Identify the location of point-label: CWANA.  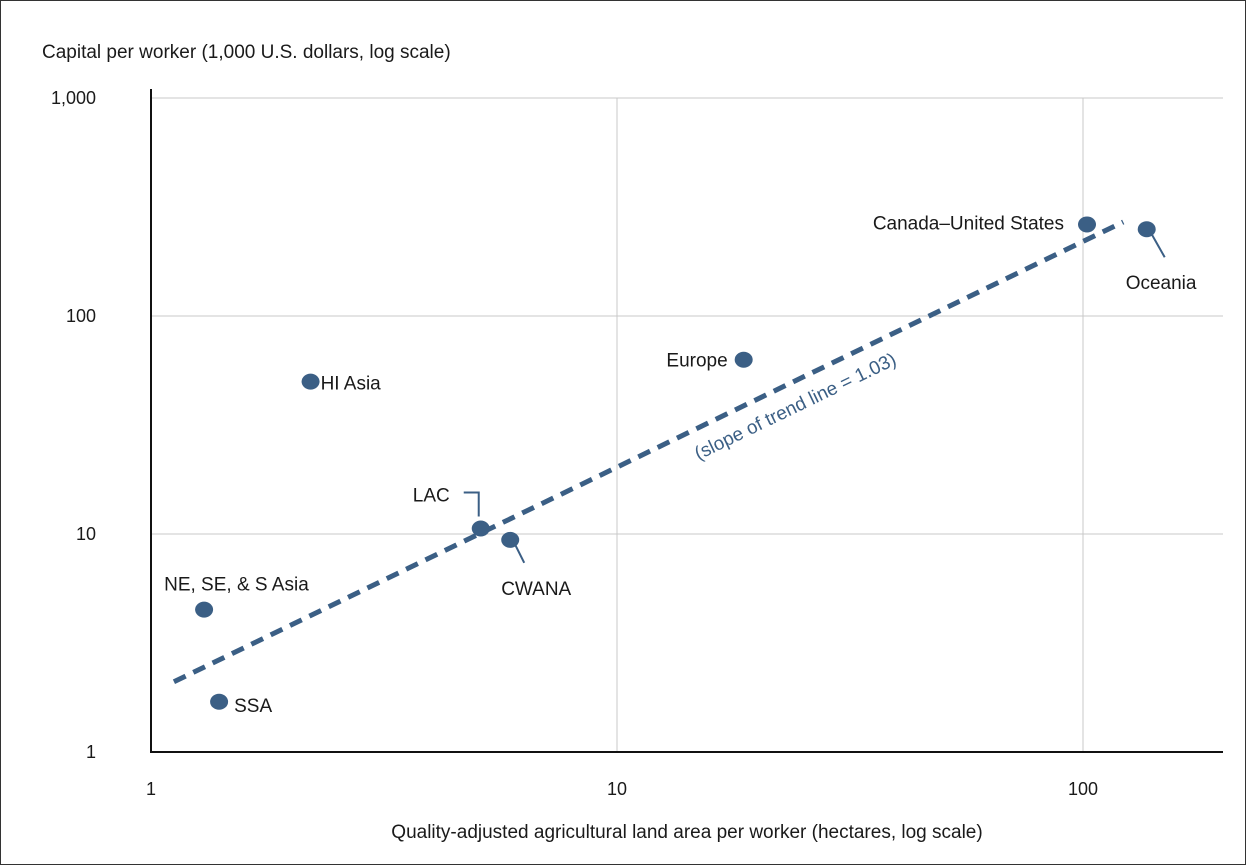
(536, 589).